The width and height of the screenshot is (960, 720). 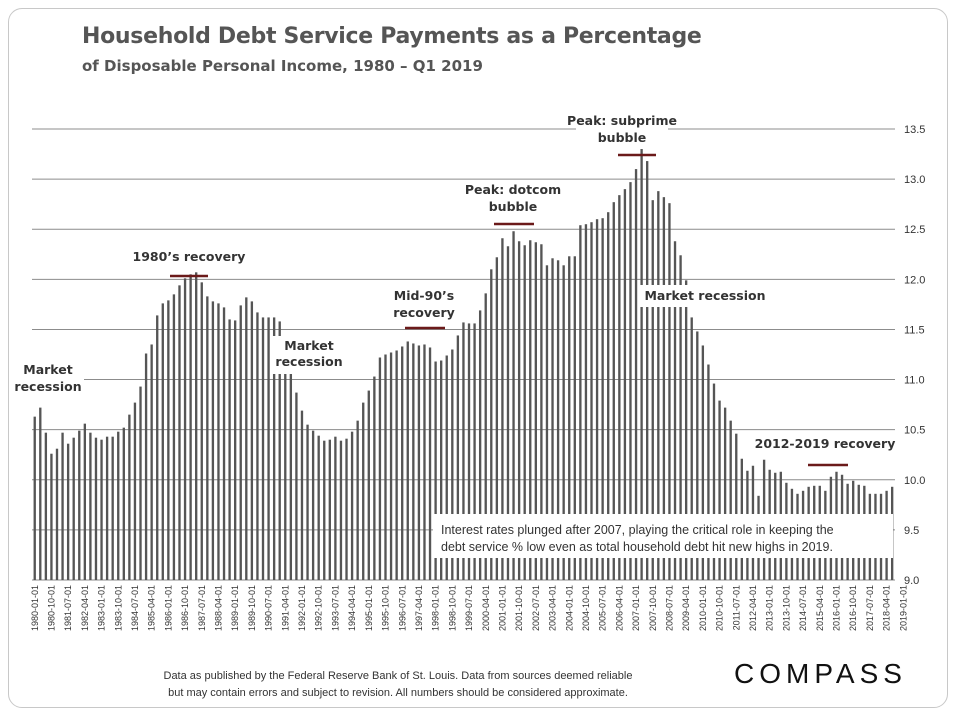 What do you see at coordinates (622, 120) in the screenshot?
I see `annotation-label: Peak: subprime` at bounding box center [622, 120].